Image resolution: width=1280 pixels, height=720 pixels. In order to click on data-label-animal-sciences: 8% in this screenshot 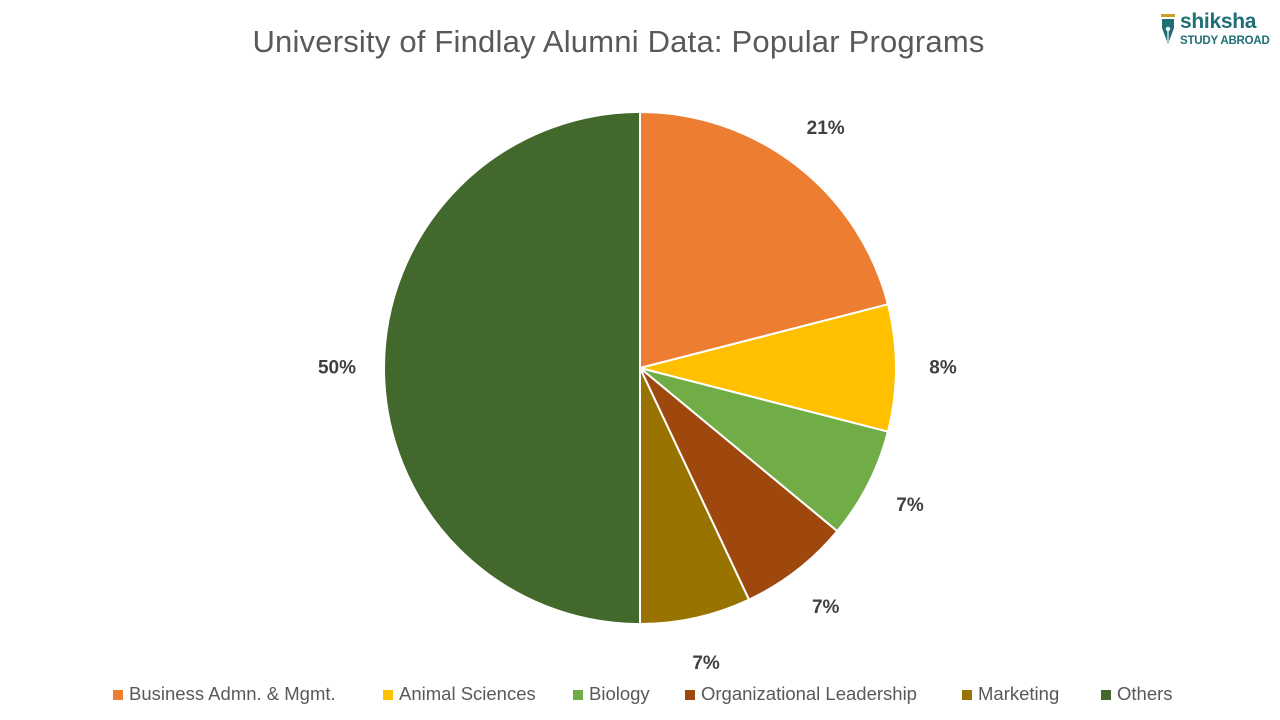, I will do `click(943, 368)`.